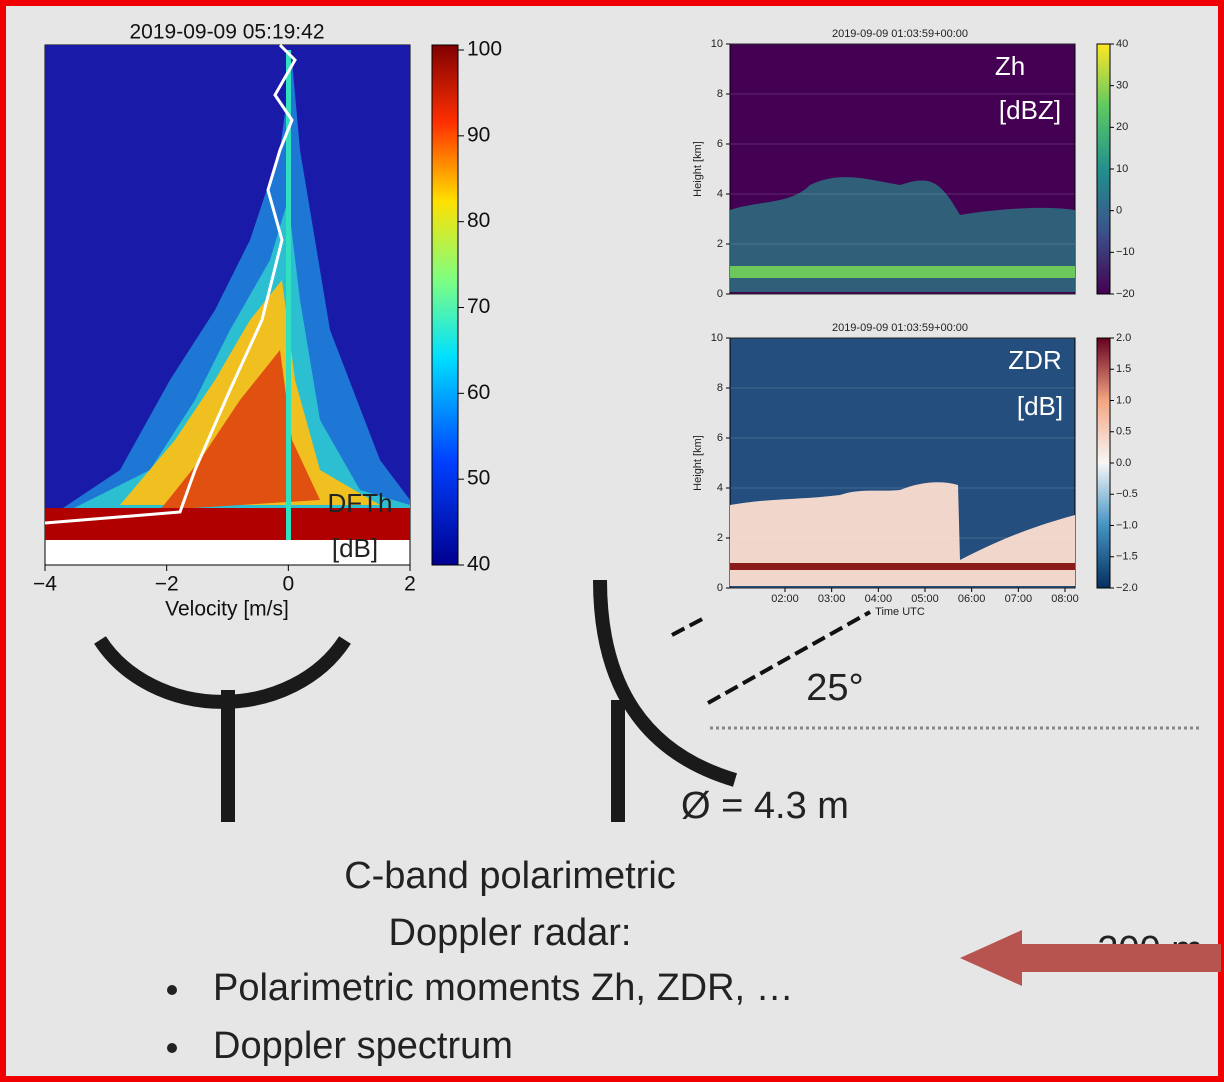  Describe the element at coordinates (288, 584) in the screenshot. I see `x-tick-label: 0` at that location.